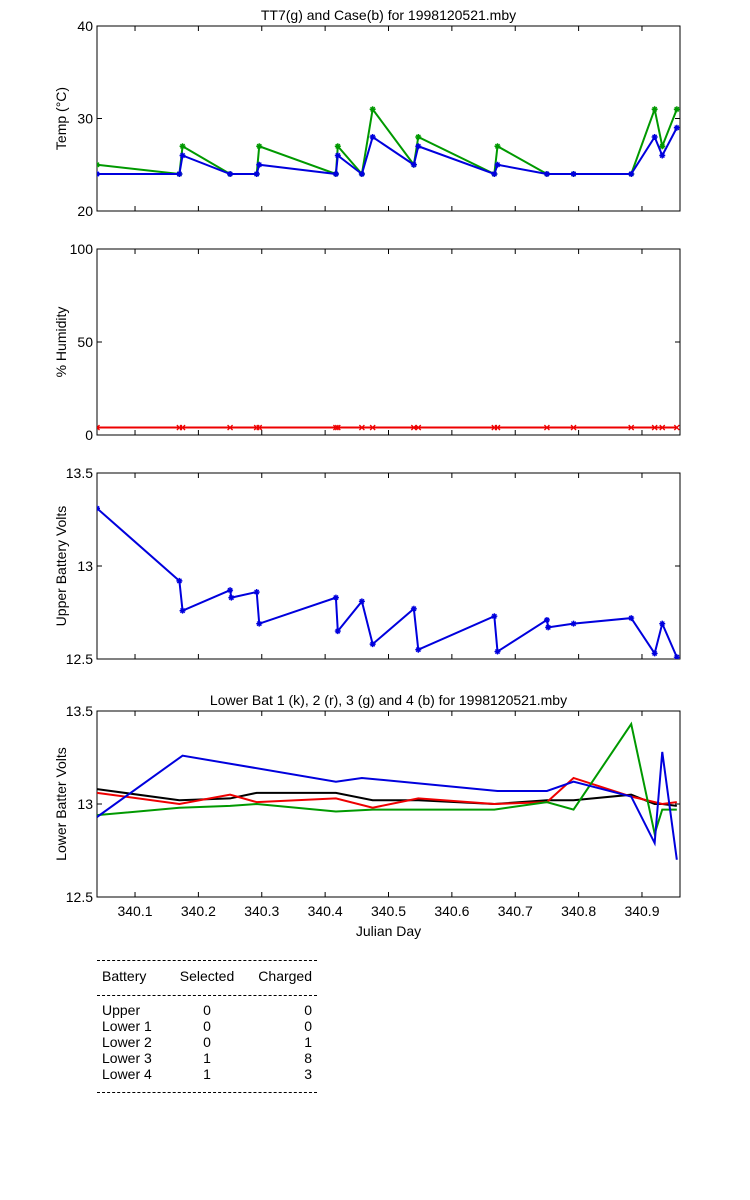  What do you see at coordinates (641, 911) in the screenshot?
I see `x-tick-label: 340.9` at bounding box center [641, 911].